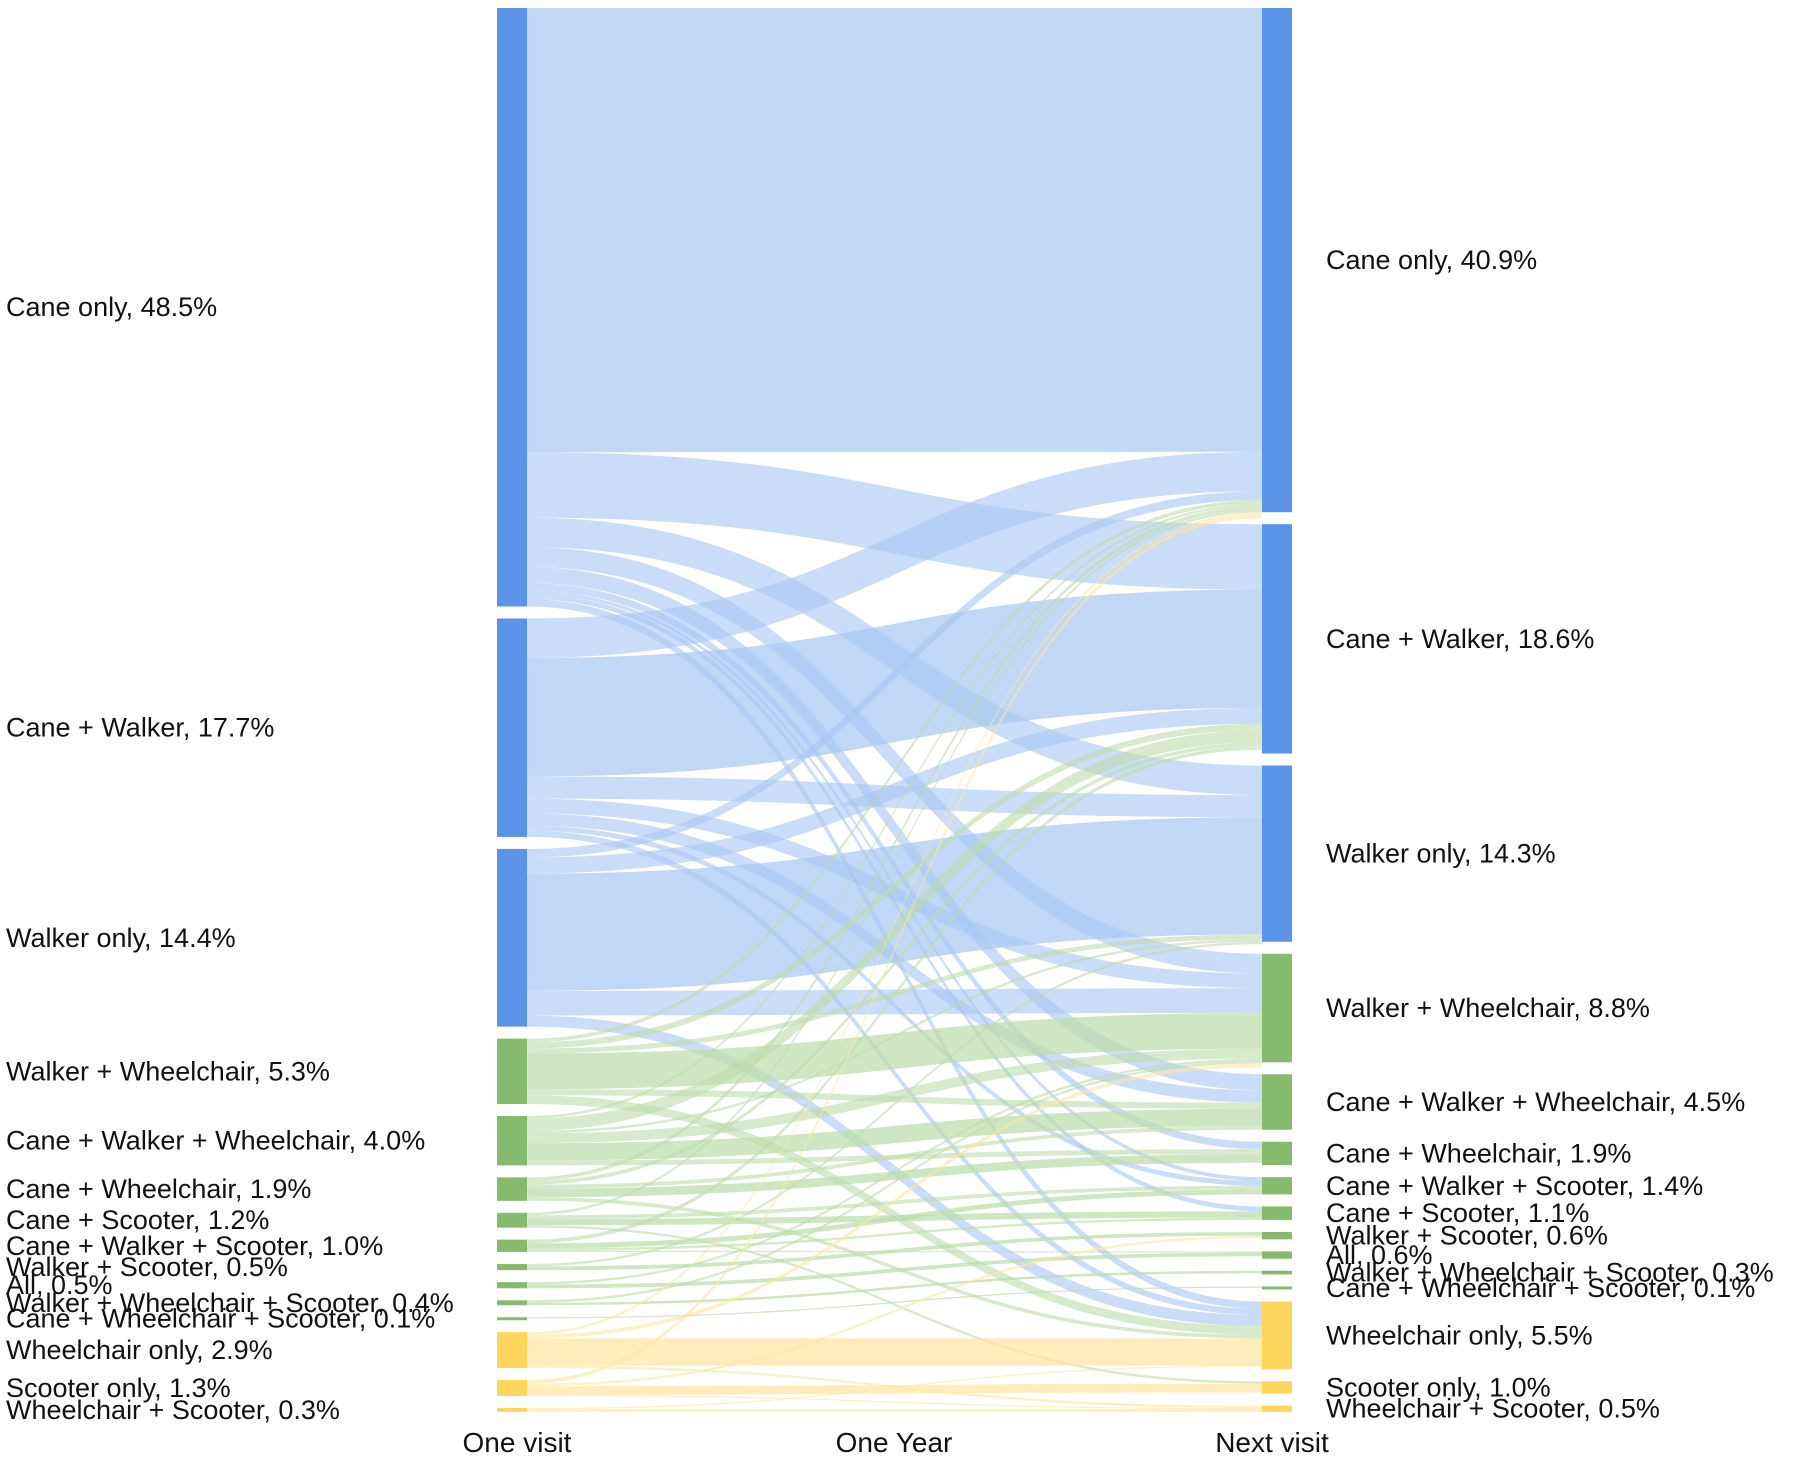  Describe the element at coordinates (1277, 260) in the screenshot. I see `right-node-cane` at that location.